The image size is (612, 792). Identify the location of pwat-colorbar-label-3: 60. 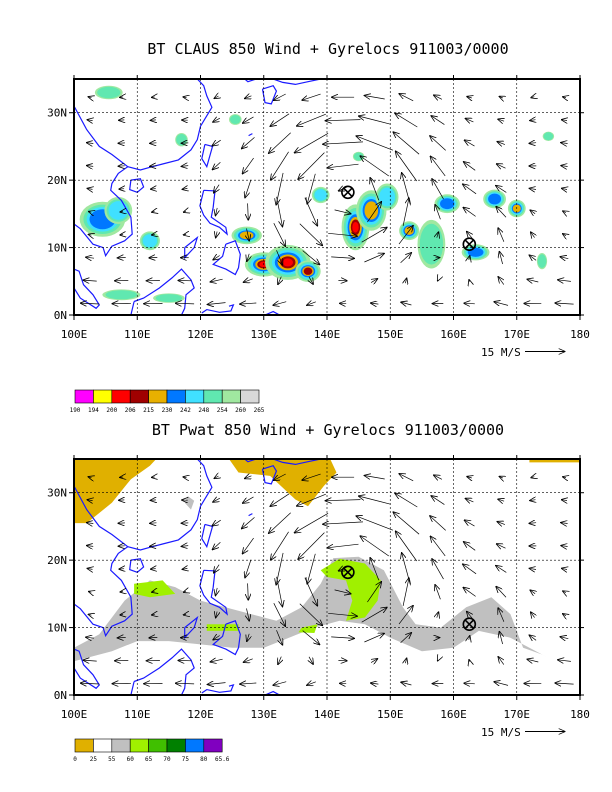
(131, 759).